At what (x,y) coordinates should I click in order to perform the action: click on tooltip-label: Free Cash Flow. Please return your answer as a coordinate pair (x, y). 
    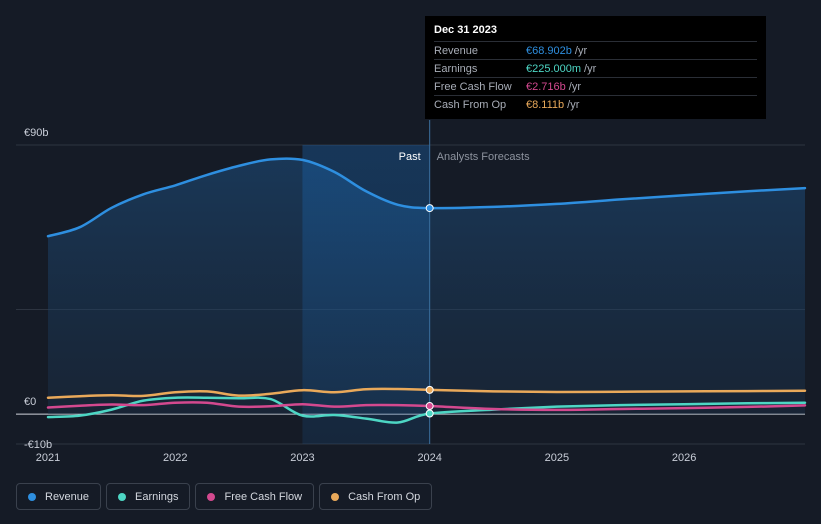
    Looking at the image, I should click on (473, 86).